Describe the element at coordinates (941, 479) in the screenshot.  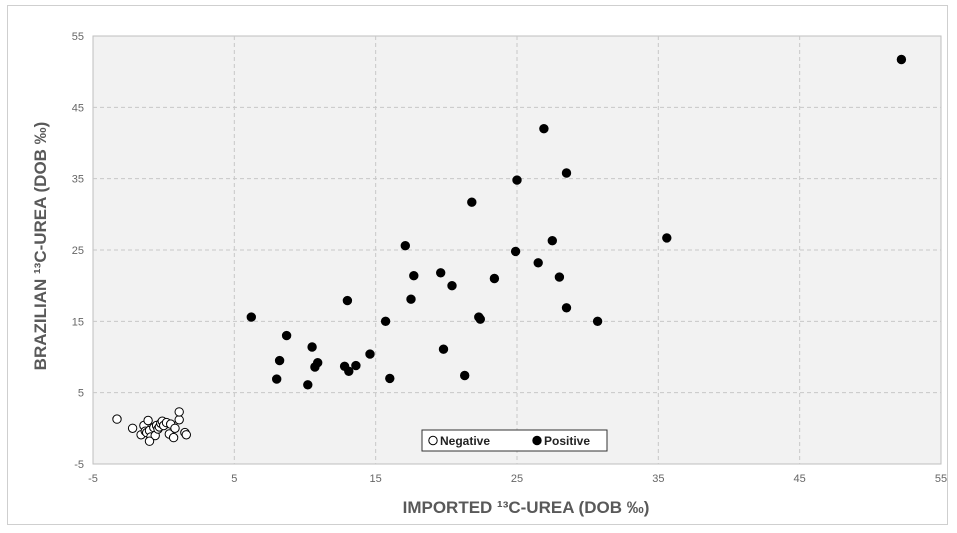
I see `x-tick-label: 55` at that location.